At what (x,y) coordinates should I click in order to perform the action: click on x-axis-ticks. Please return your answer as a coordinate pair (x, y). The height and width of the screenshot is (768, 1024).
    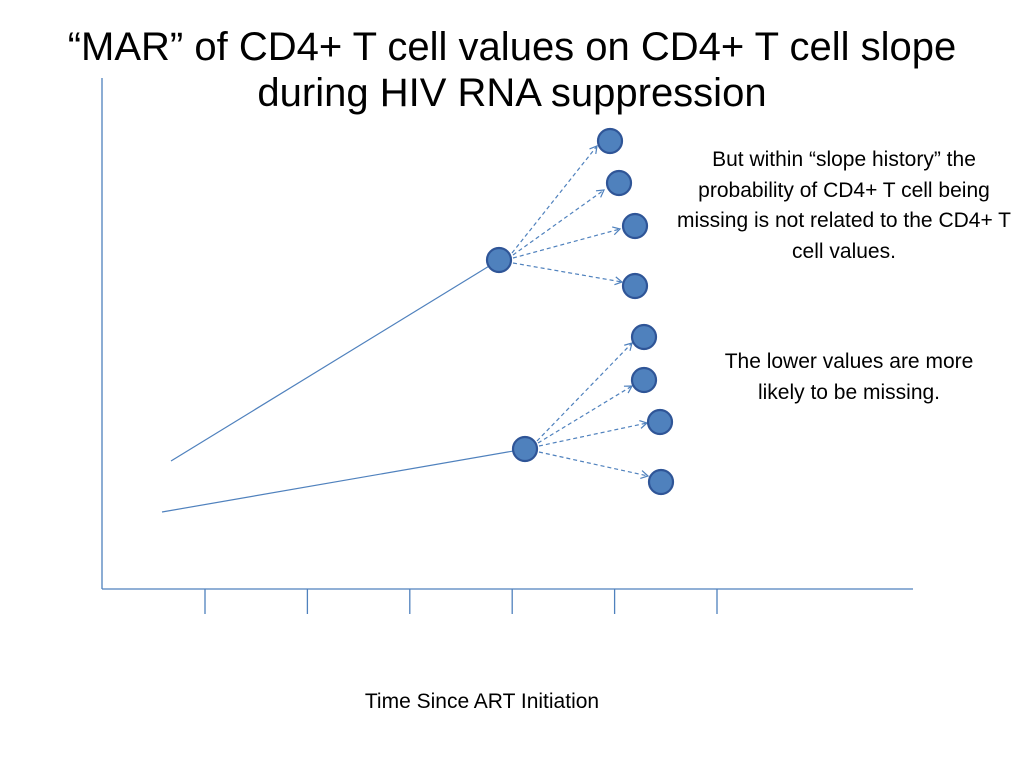
    Looking at the image, I should click on (461, 601).